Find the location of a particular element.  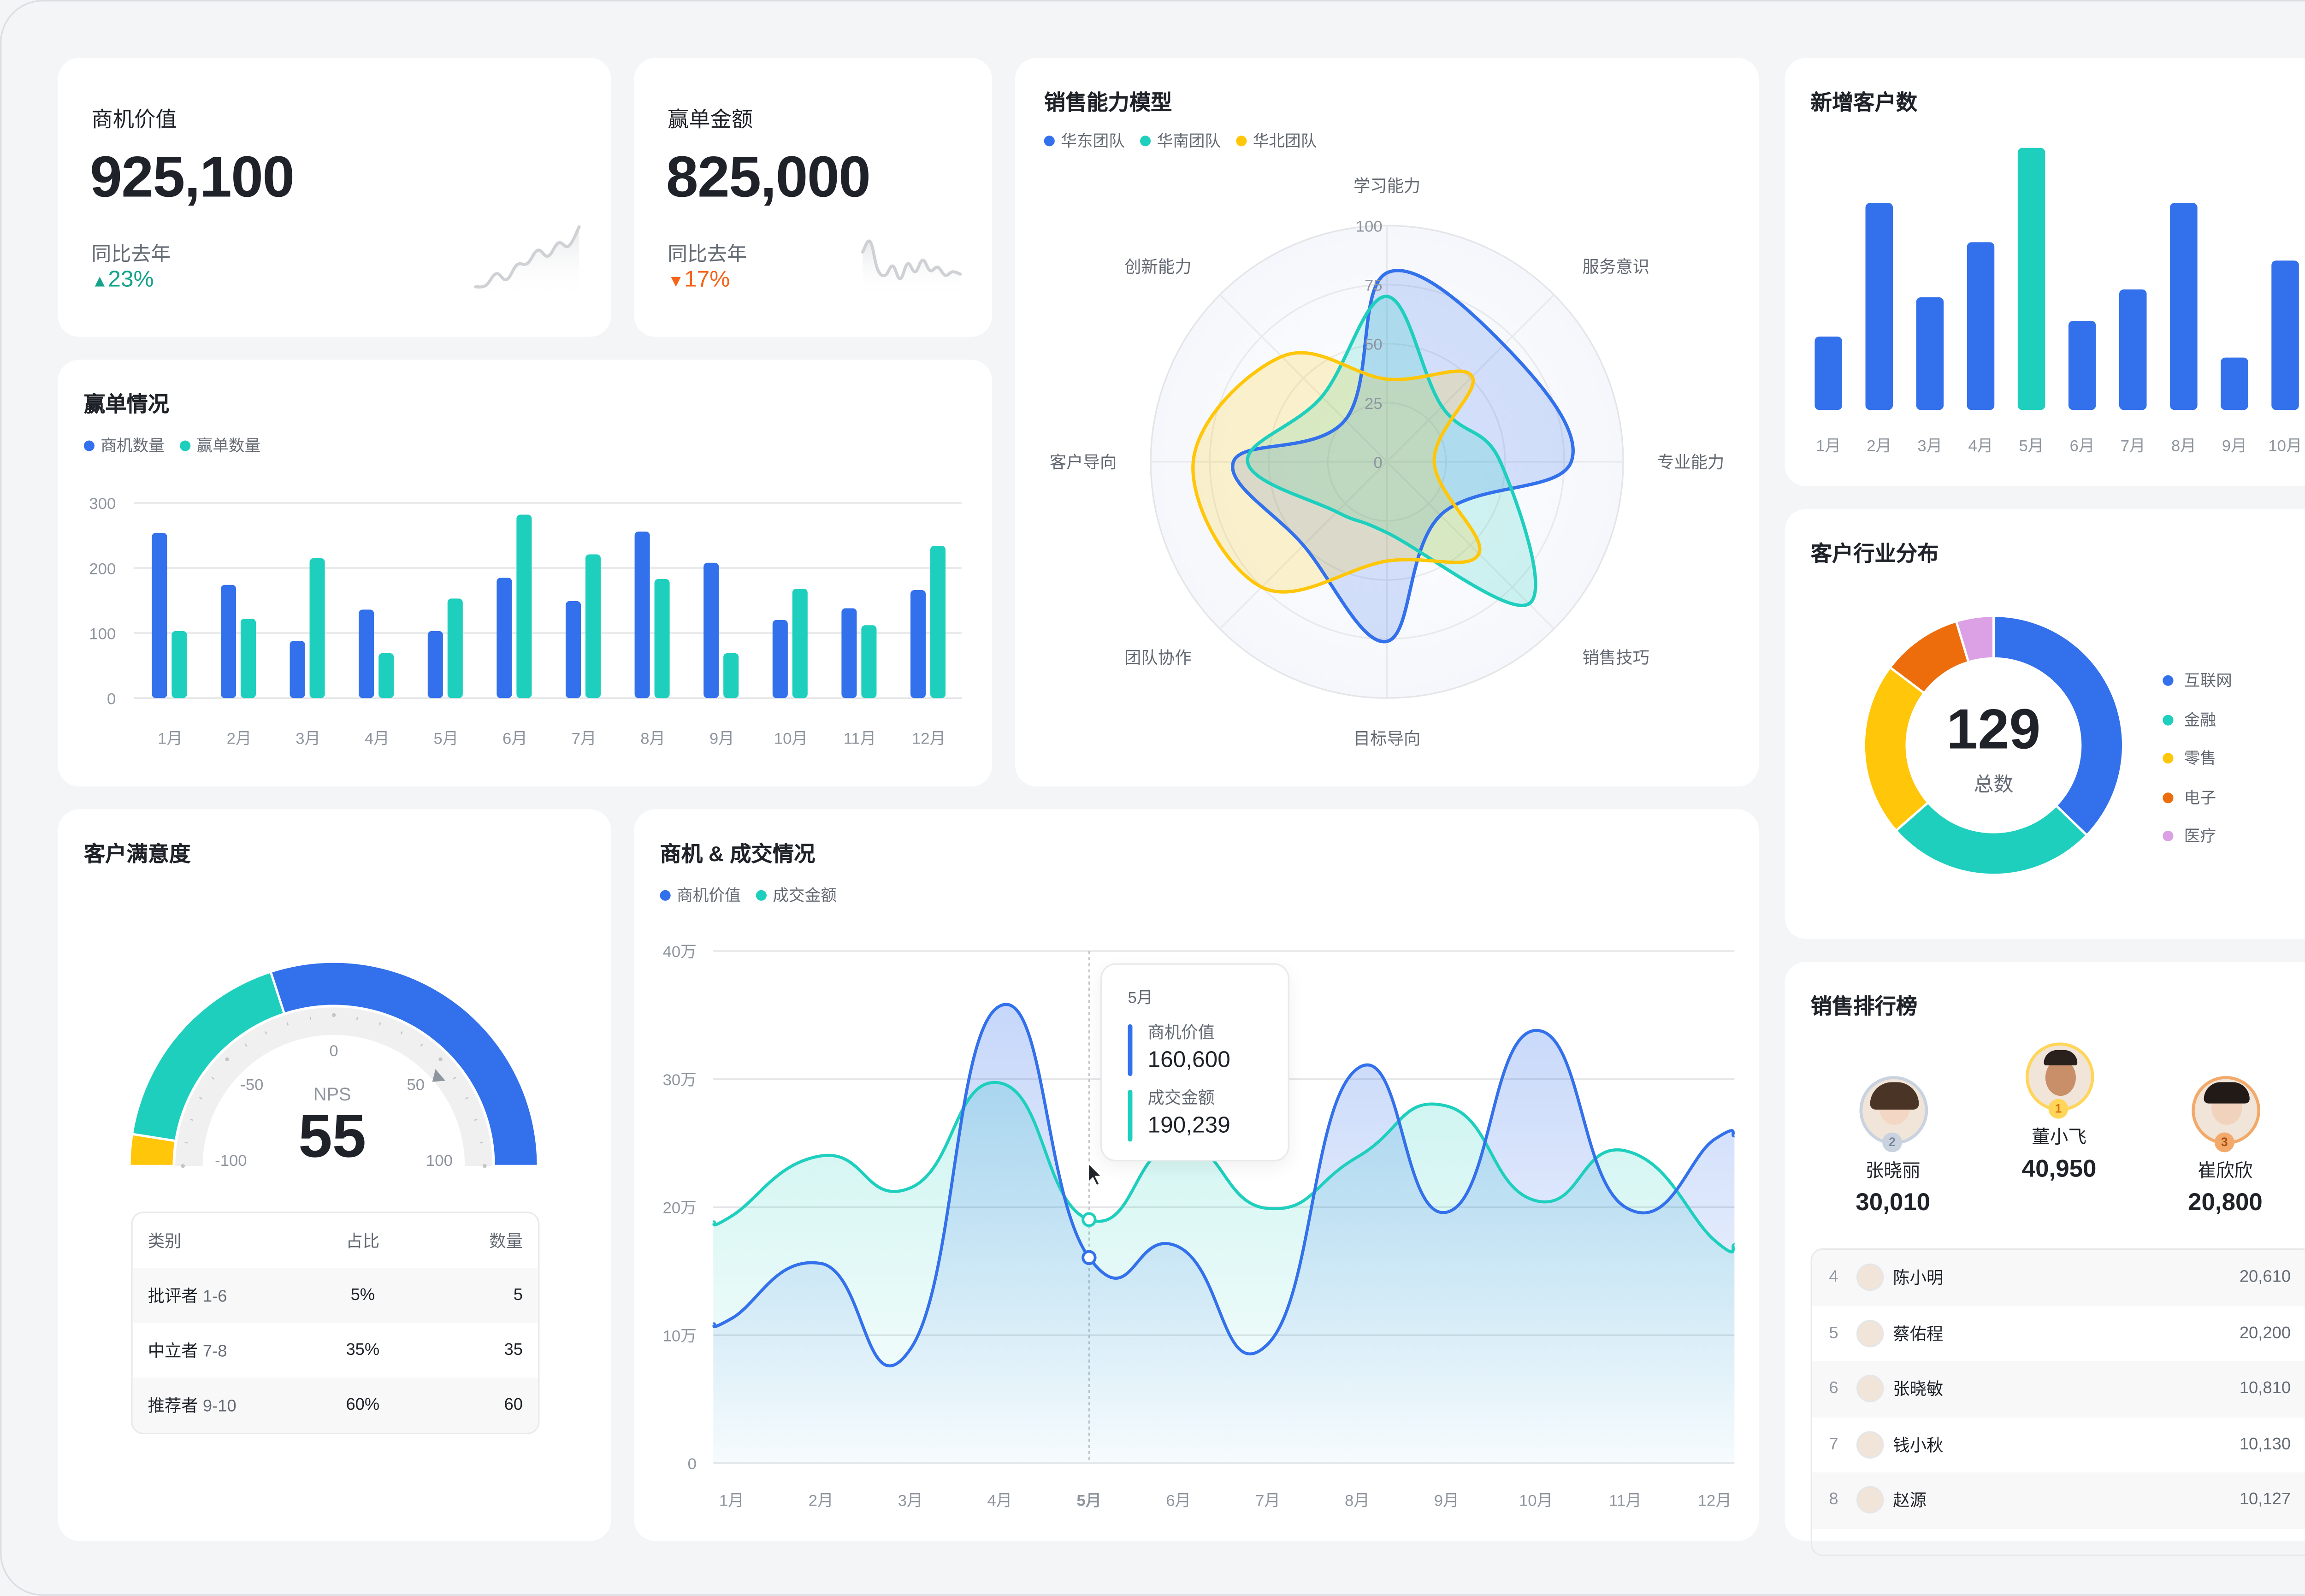

mouse-cursor-icon is located at coordinates (1095, 1174).